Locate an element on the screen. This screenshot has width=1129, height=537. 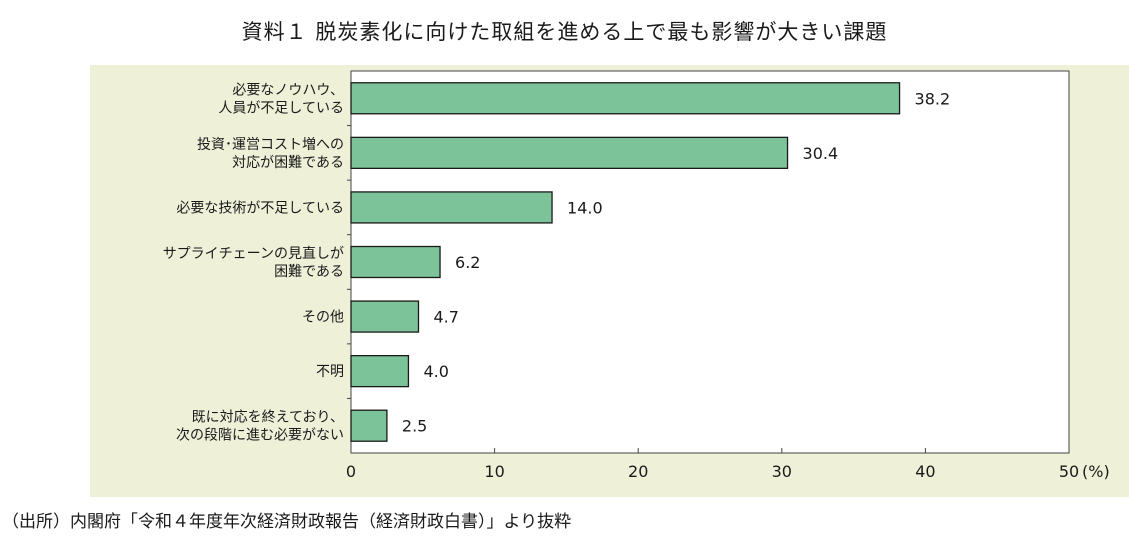
category-label: 既に対応を終えており、次の段階に進む必要がない is located at coordinates (260, 427).